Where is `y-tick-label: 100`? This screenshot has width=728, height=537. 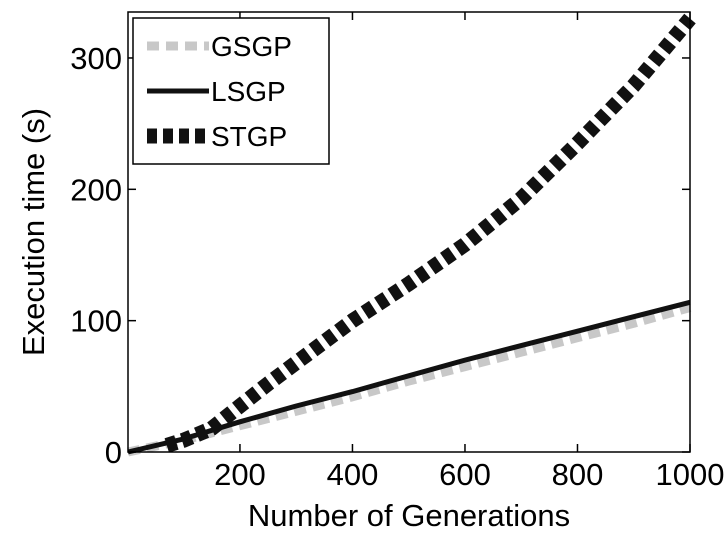
y-tick-label: 100 is located at coordinates (96, 321).